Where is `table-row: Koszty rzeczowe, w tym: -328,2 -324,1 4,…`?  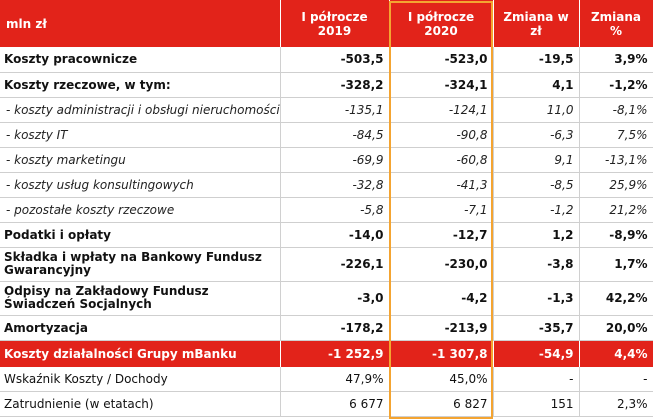 table-row: Koszty rzeczowe, w tym: -328,2 -324,1 4,… is located at coordinates (326, 85).